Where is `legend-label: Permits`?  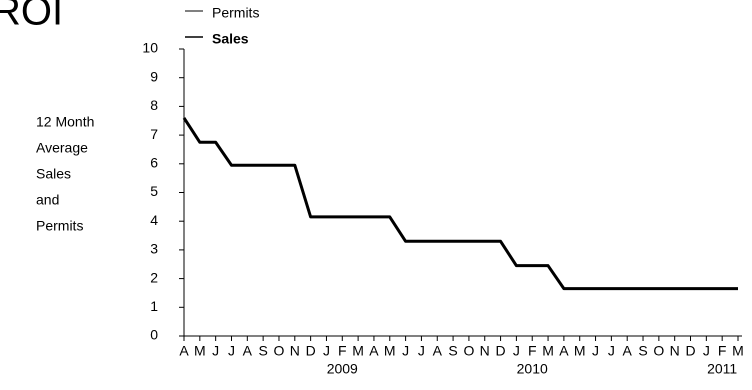 legend-label: Permits is located at coordinates (235, 13).